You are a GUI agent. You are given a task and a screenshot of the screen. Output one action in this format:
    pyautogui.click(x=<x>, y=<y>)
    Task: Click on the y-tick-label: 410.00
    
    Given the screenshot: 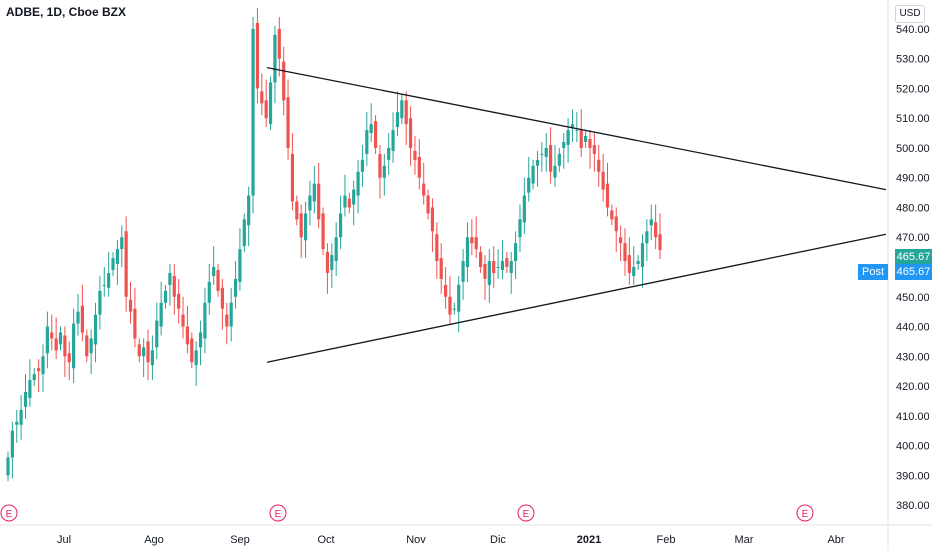 What is the action you would take?
    pyautogui.click(x=913, y=417)
    